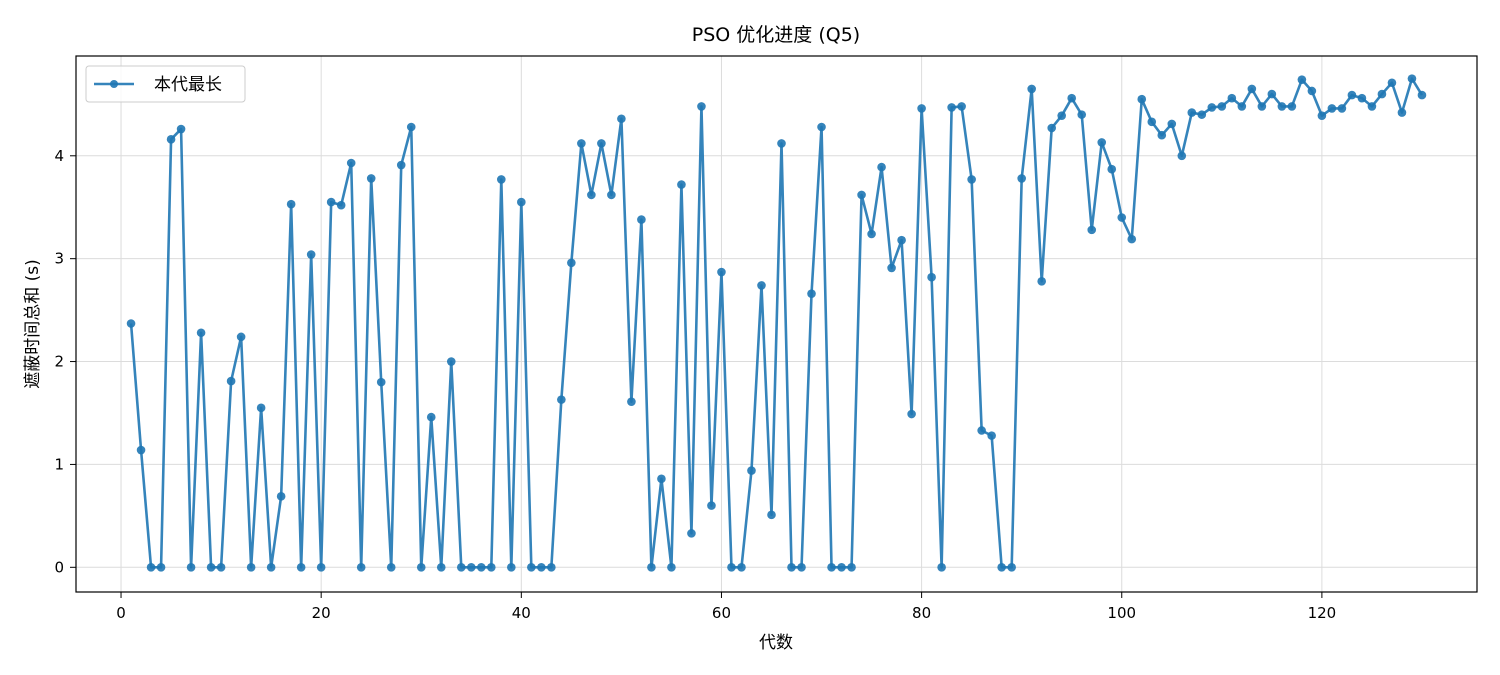  What do you see at coordinates (921, 613) in the screenshot?
I see `x-tick-label: 80` at bounding box center [921, 613].